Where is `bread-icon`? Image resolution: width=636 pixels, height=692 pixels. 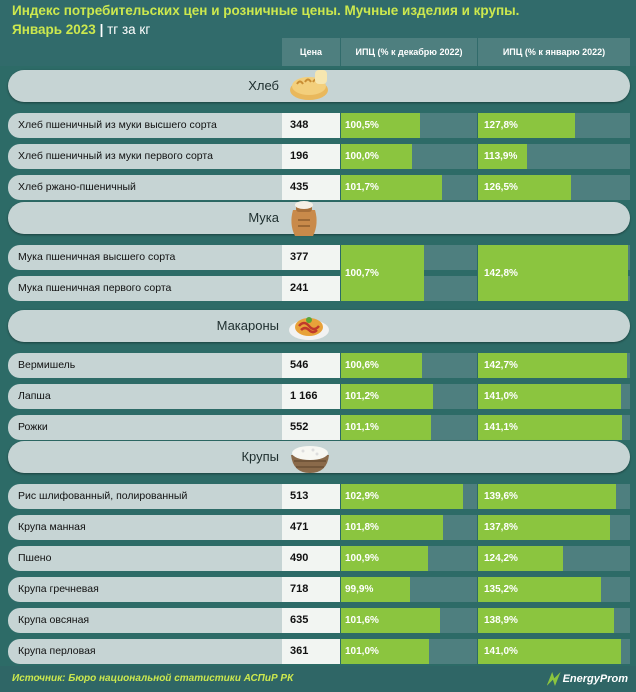 bread-icon is located at coordinates (309, 87).